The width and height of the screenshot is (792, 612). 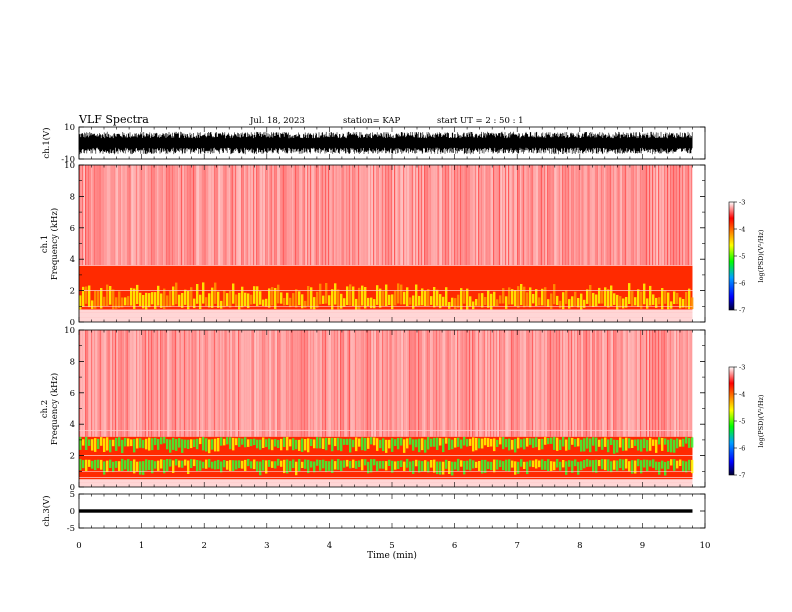 I want to click on spectrogram-stripes, so click(x=386, y=383).